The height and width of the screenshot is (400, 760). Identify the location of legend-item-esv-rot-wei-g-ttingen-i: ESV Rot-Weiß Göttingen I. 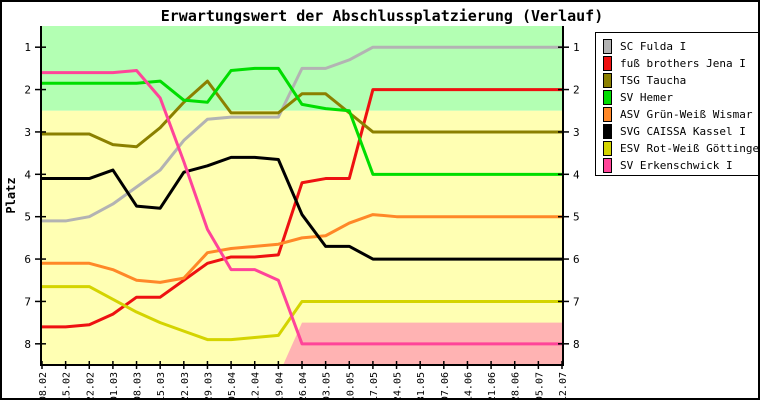
(677, 148).